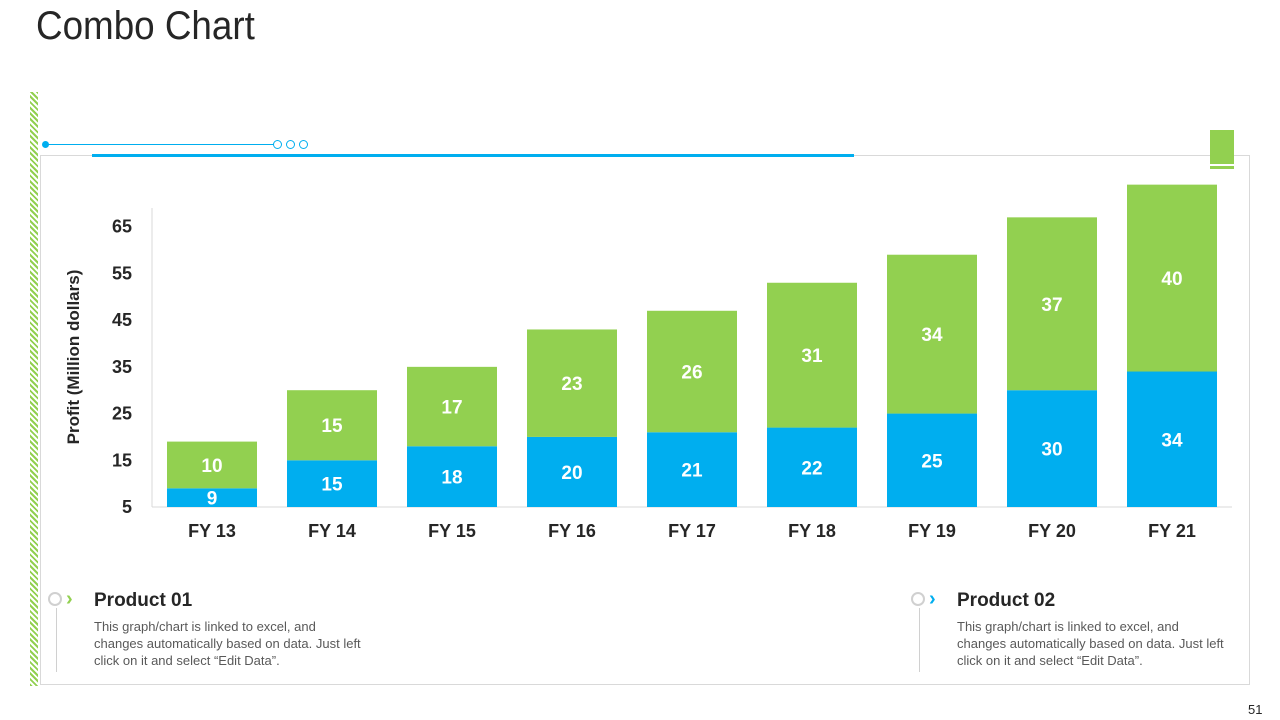 This screenshot has height=720, width=1280. What do you see at coordinates (122, 227) in the screenshot?
I see `y-tick-label: 65` at bounding box center [122, 227].